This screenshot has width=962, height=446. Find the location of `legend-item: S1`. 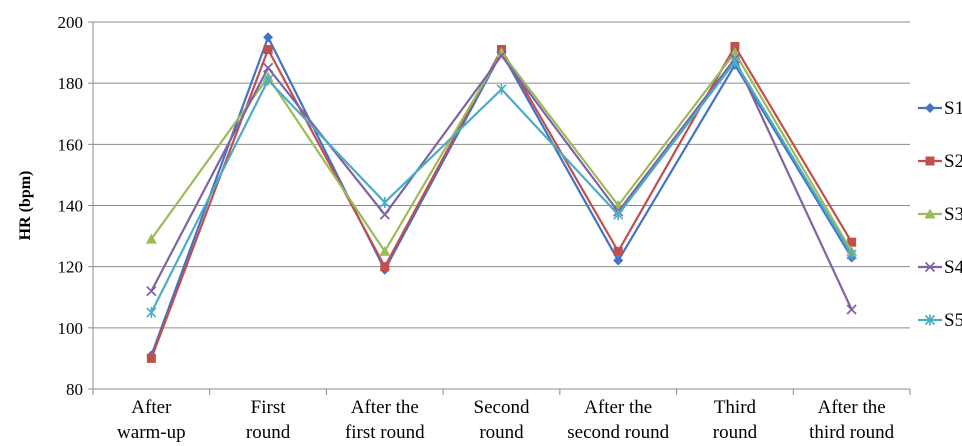

legend-item: S1 is located at coordinates (940, 108).